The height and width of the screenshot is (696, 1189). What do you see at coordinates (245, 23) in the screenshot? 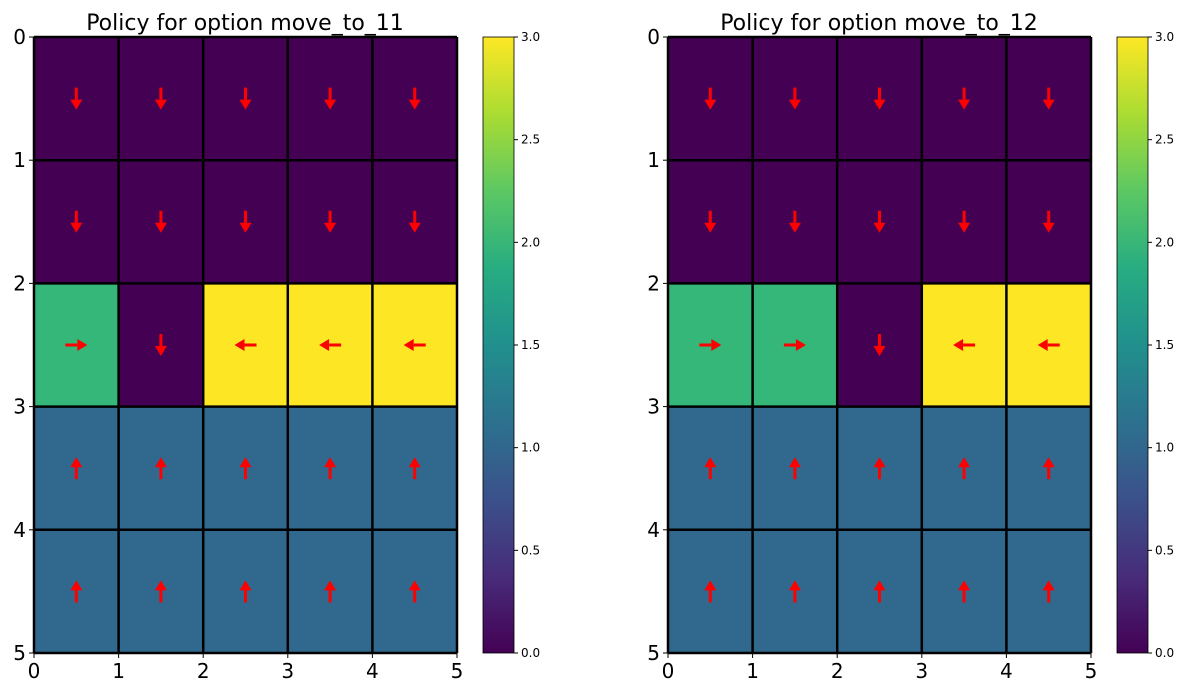
I see `chart-title: Policy for option move_to_11` at bounding box center [245, 23].